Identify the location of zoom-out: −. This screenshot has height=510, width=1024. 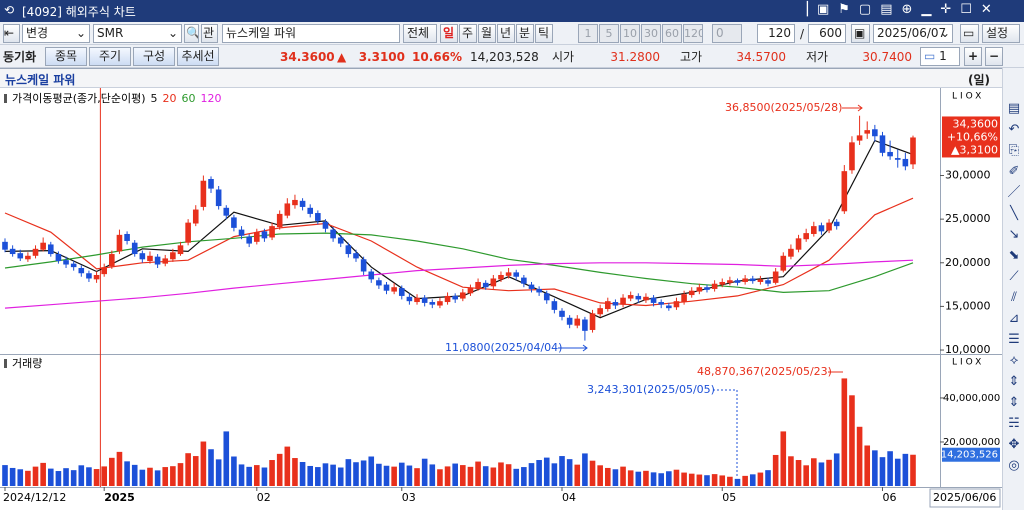
(994, 56).